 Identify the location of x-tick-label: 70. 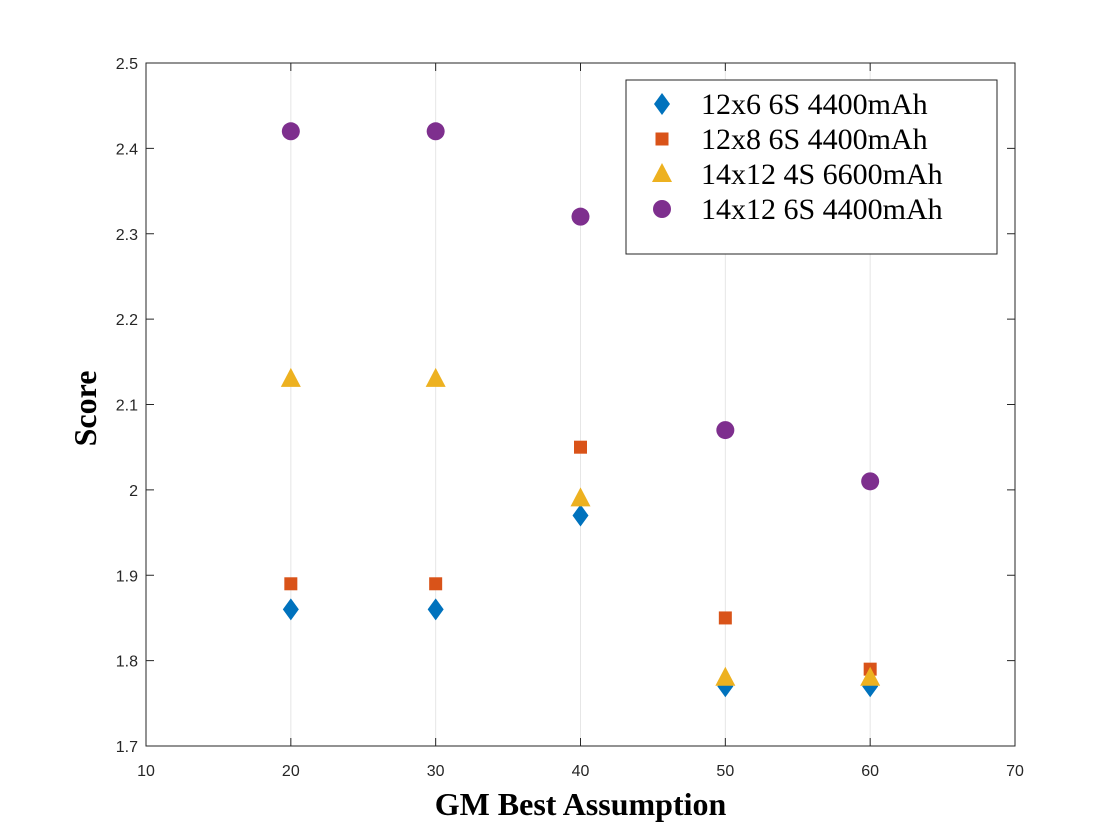
(1015, 771).